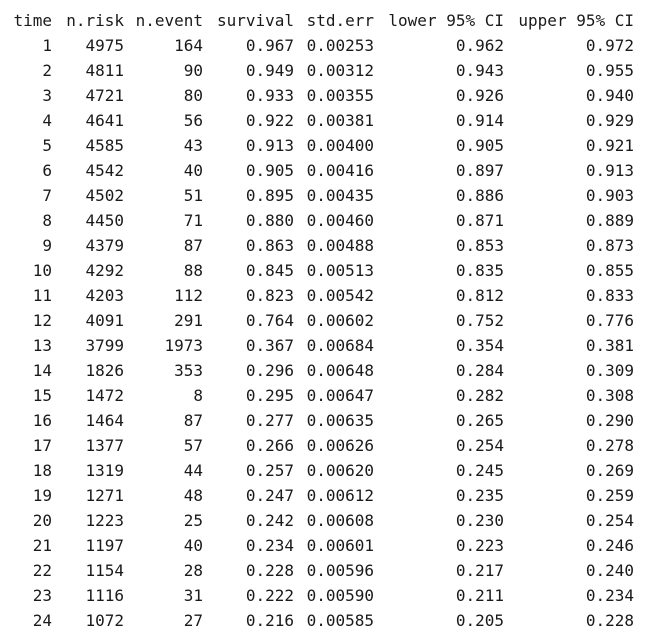 This screenshot has height=637, width=653. Describe the element at coordinates (609, 545) in the screenshot. I see `table-cell: 0.246` at that location.